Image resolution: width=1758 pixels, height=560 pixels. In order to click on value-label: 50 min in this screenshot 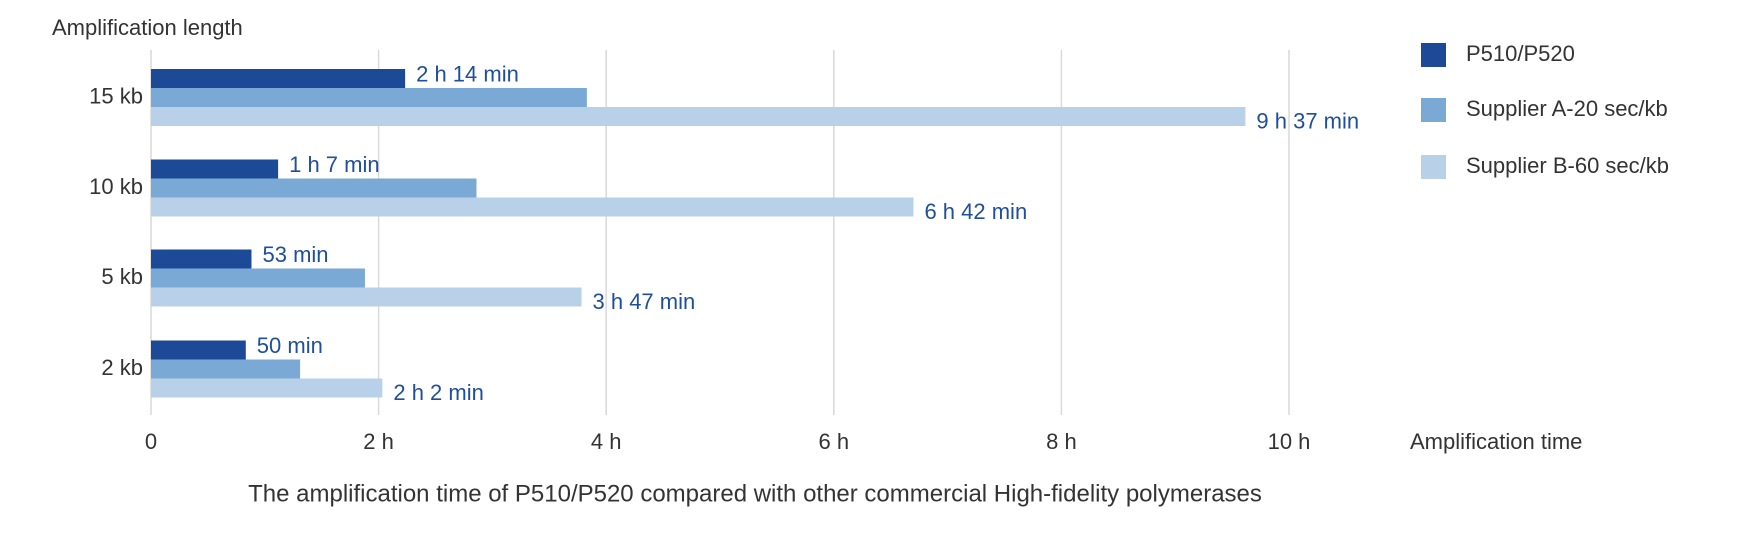, I will do `click(290, 345)`.